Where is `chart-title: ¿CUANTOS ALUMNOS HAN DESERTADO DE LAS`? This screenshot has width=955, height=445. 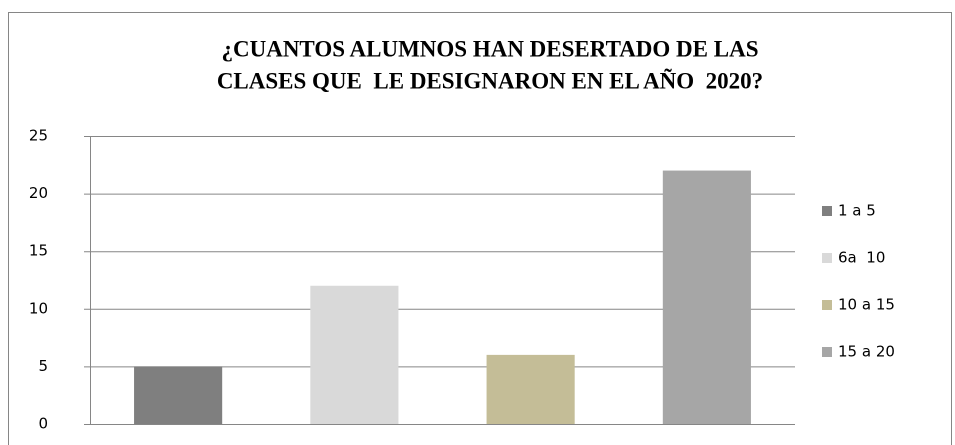
chart-title: ¿CUANTOS ALUMNOS HAN DESERTADO DE LAS is located at coordinates (489, 48).